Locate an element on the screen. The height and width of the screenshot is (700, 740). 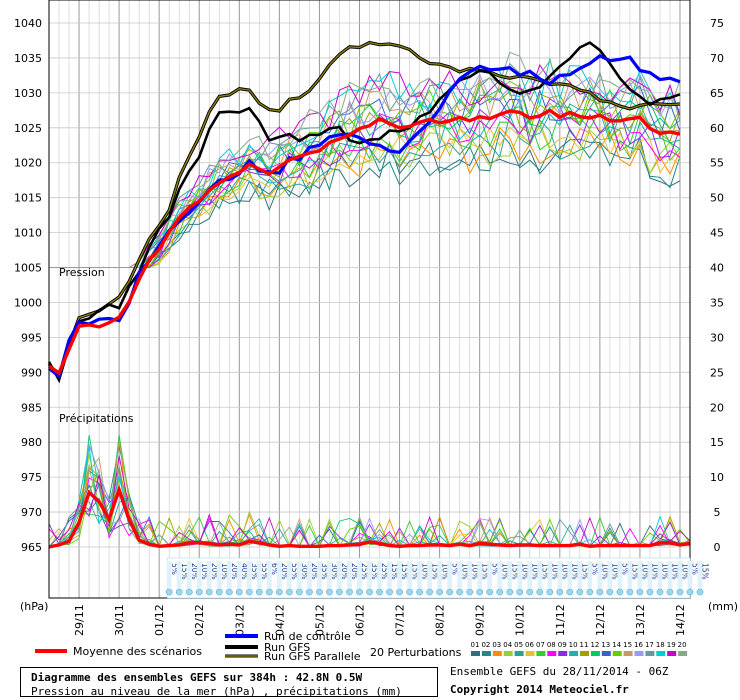
left-axis-unit: (hPa) is located at coordinates (34, 606).